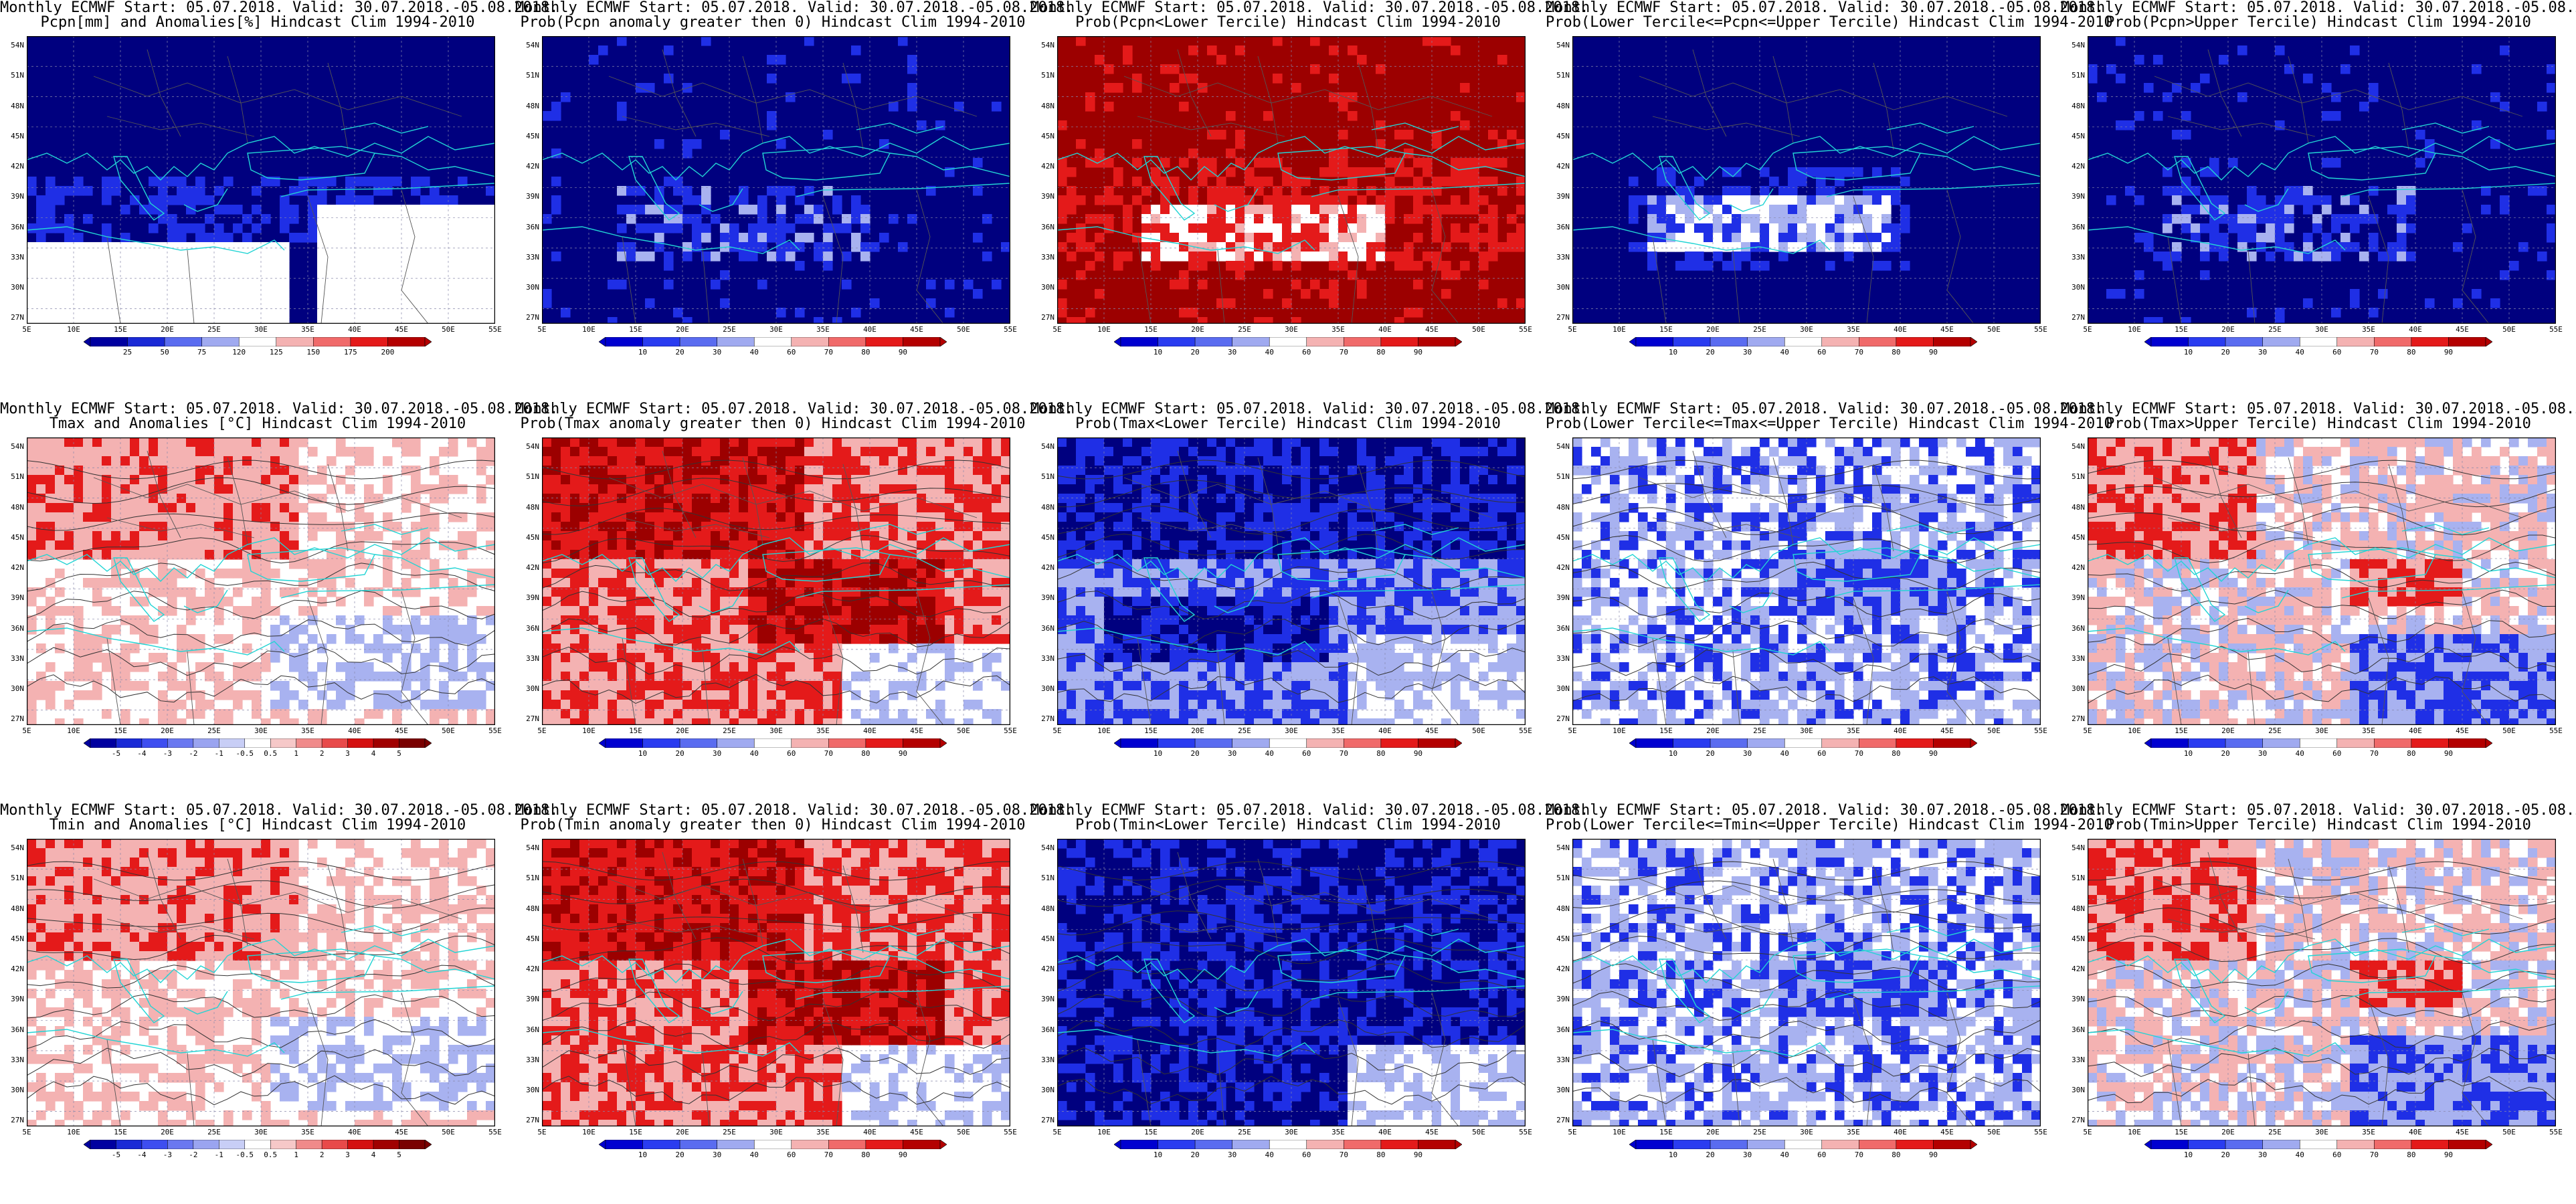 Image resolution: width=2576 pixels, height=1204 pixels. I want to click on lon-tick-label: 10E, so click(1619, 329).